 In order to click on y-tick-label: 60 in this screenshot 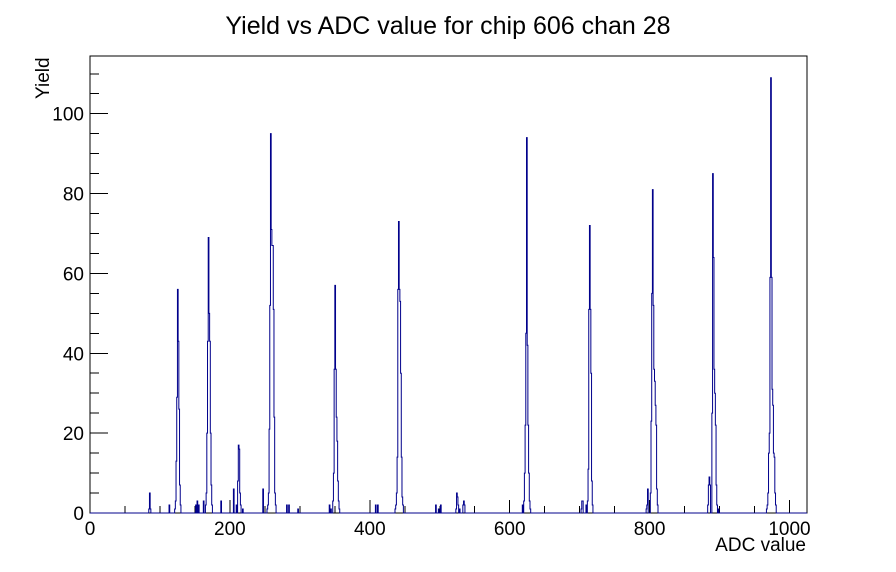, I will do `click(73, 274)`.